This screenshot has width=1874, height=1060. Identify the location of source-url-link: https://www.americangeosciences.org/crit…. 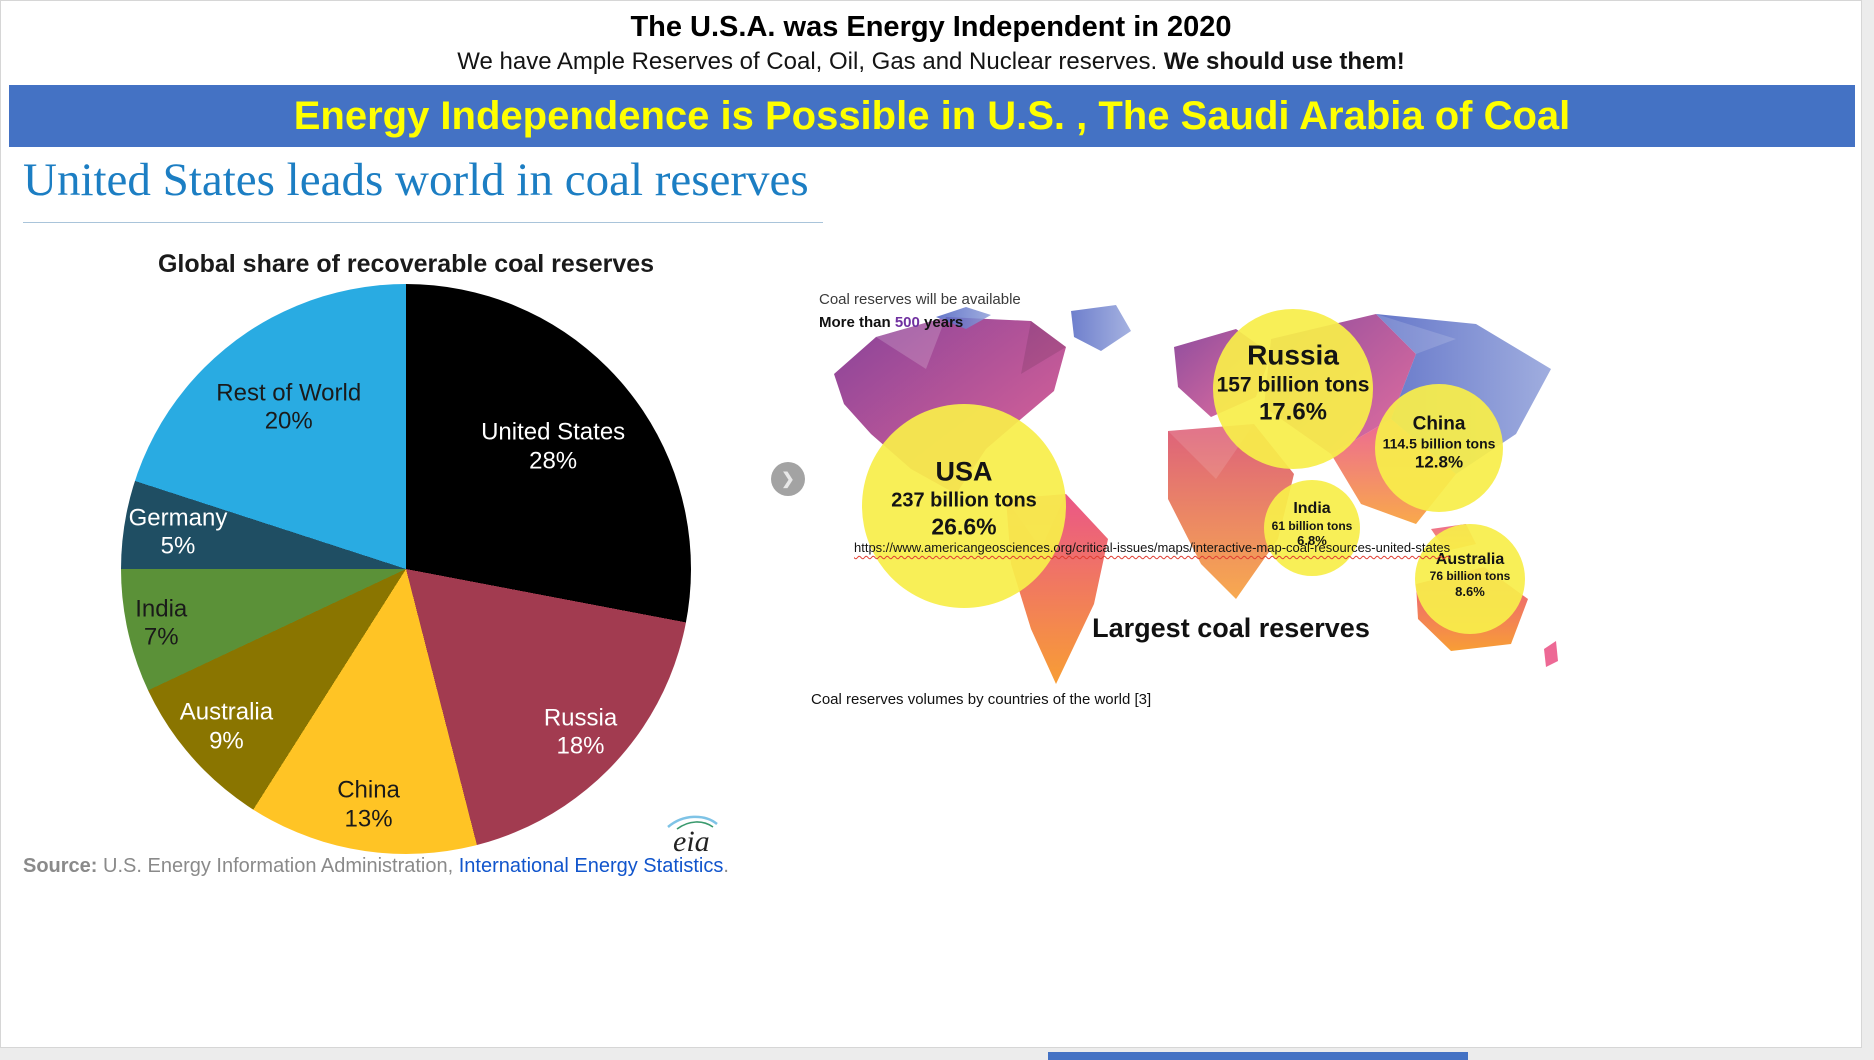
(1152, 547).